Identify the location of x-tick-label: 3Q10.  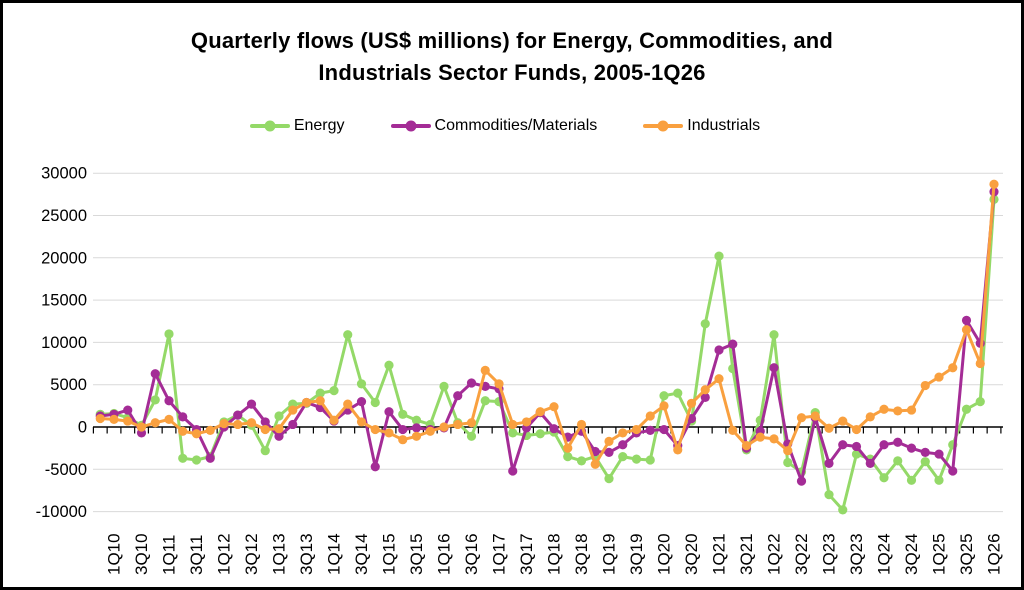
(141, 554).